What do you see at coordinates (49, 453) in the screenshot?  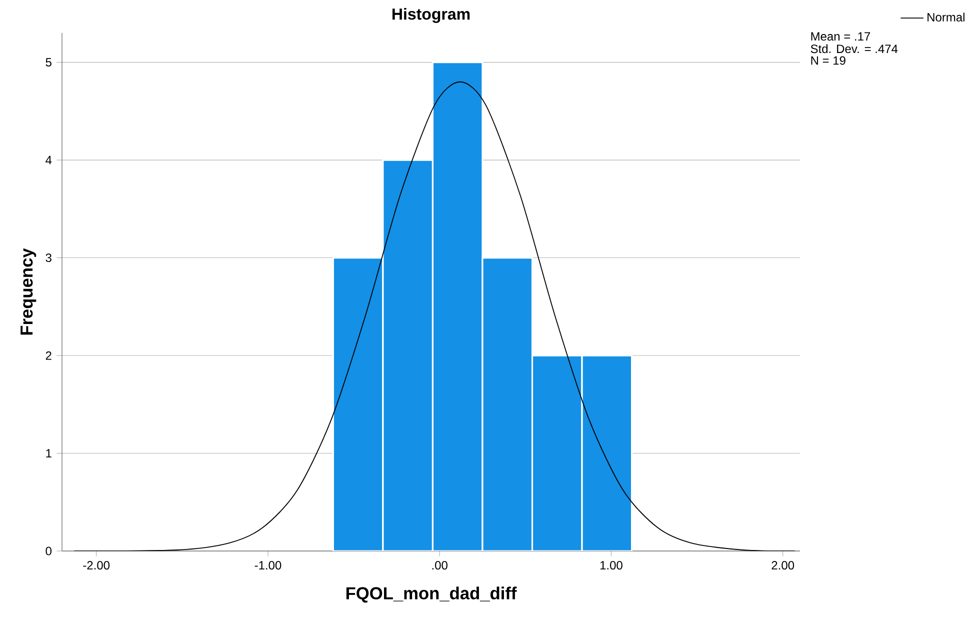 I see `y-tick-label: 1` at bounding box center [49, 453].